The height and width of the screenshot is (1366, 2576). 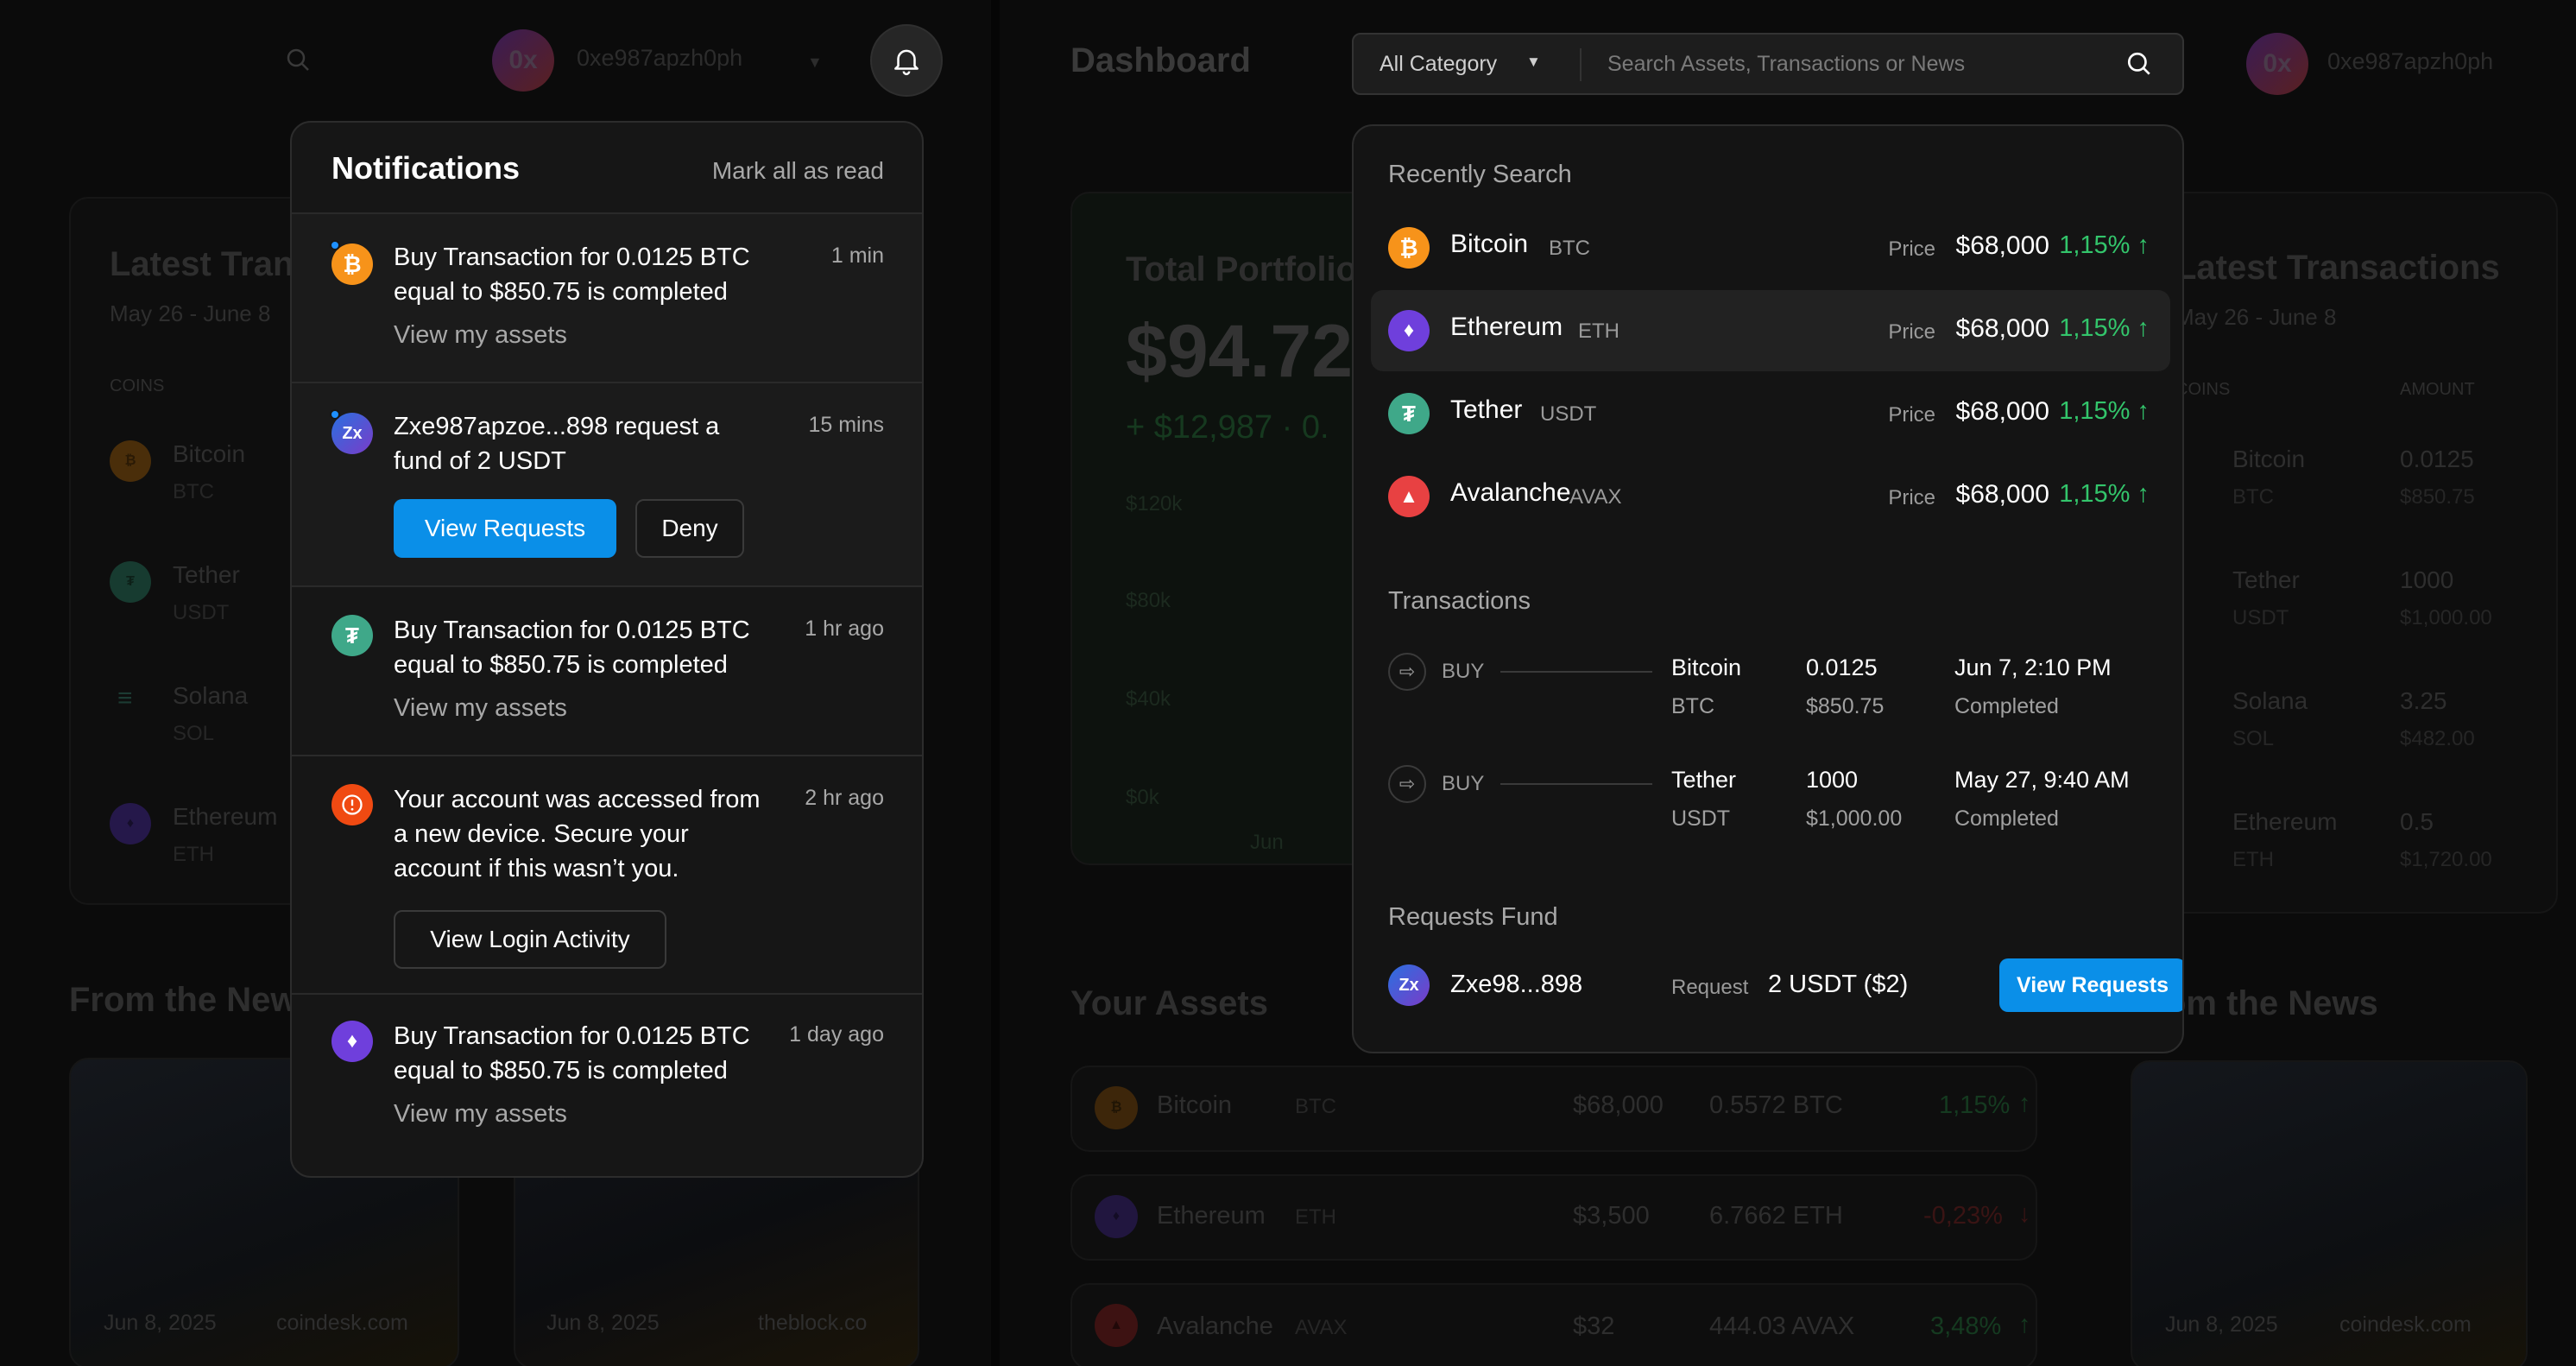 What do you see at coordinates (183, 1000) in the screenshot?
I see `news-title: From the New` at bounding box center [183, 1000].